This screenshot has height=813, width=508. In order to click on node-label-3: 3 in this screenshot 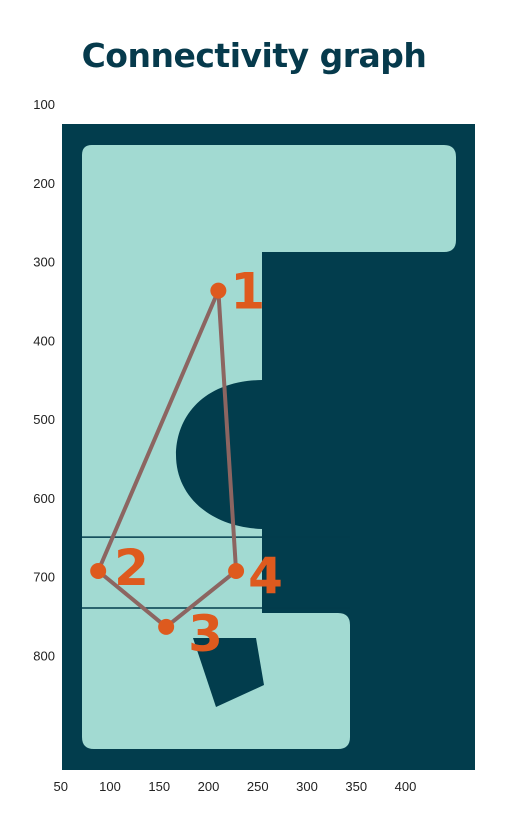, I will do `click(205, 634)`.